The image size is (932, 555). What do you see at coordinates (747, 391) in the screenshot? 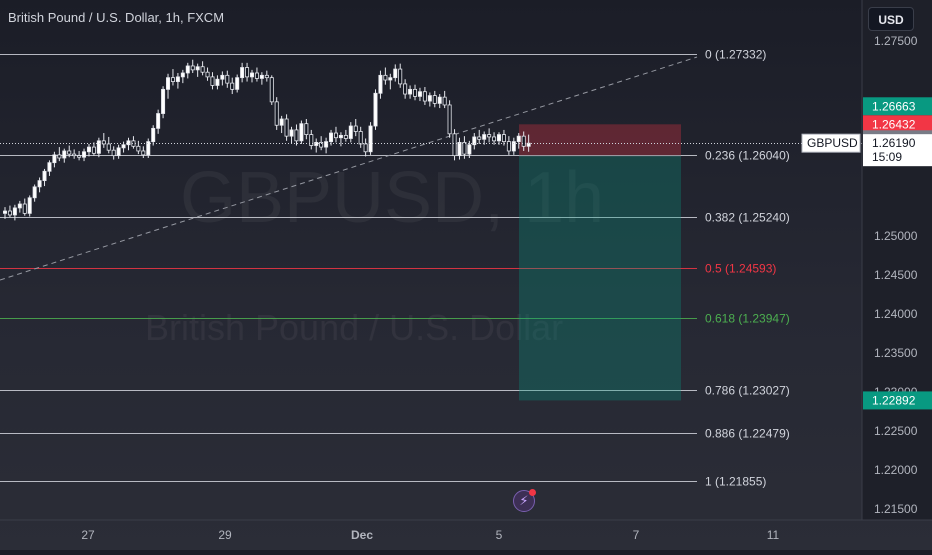
I see `fib-level-label: 0.786 (1.23027)` at bounding box center [747, 391].